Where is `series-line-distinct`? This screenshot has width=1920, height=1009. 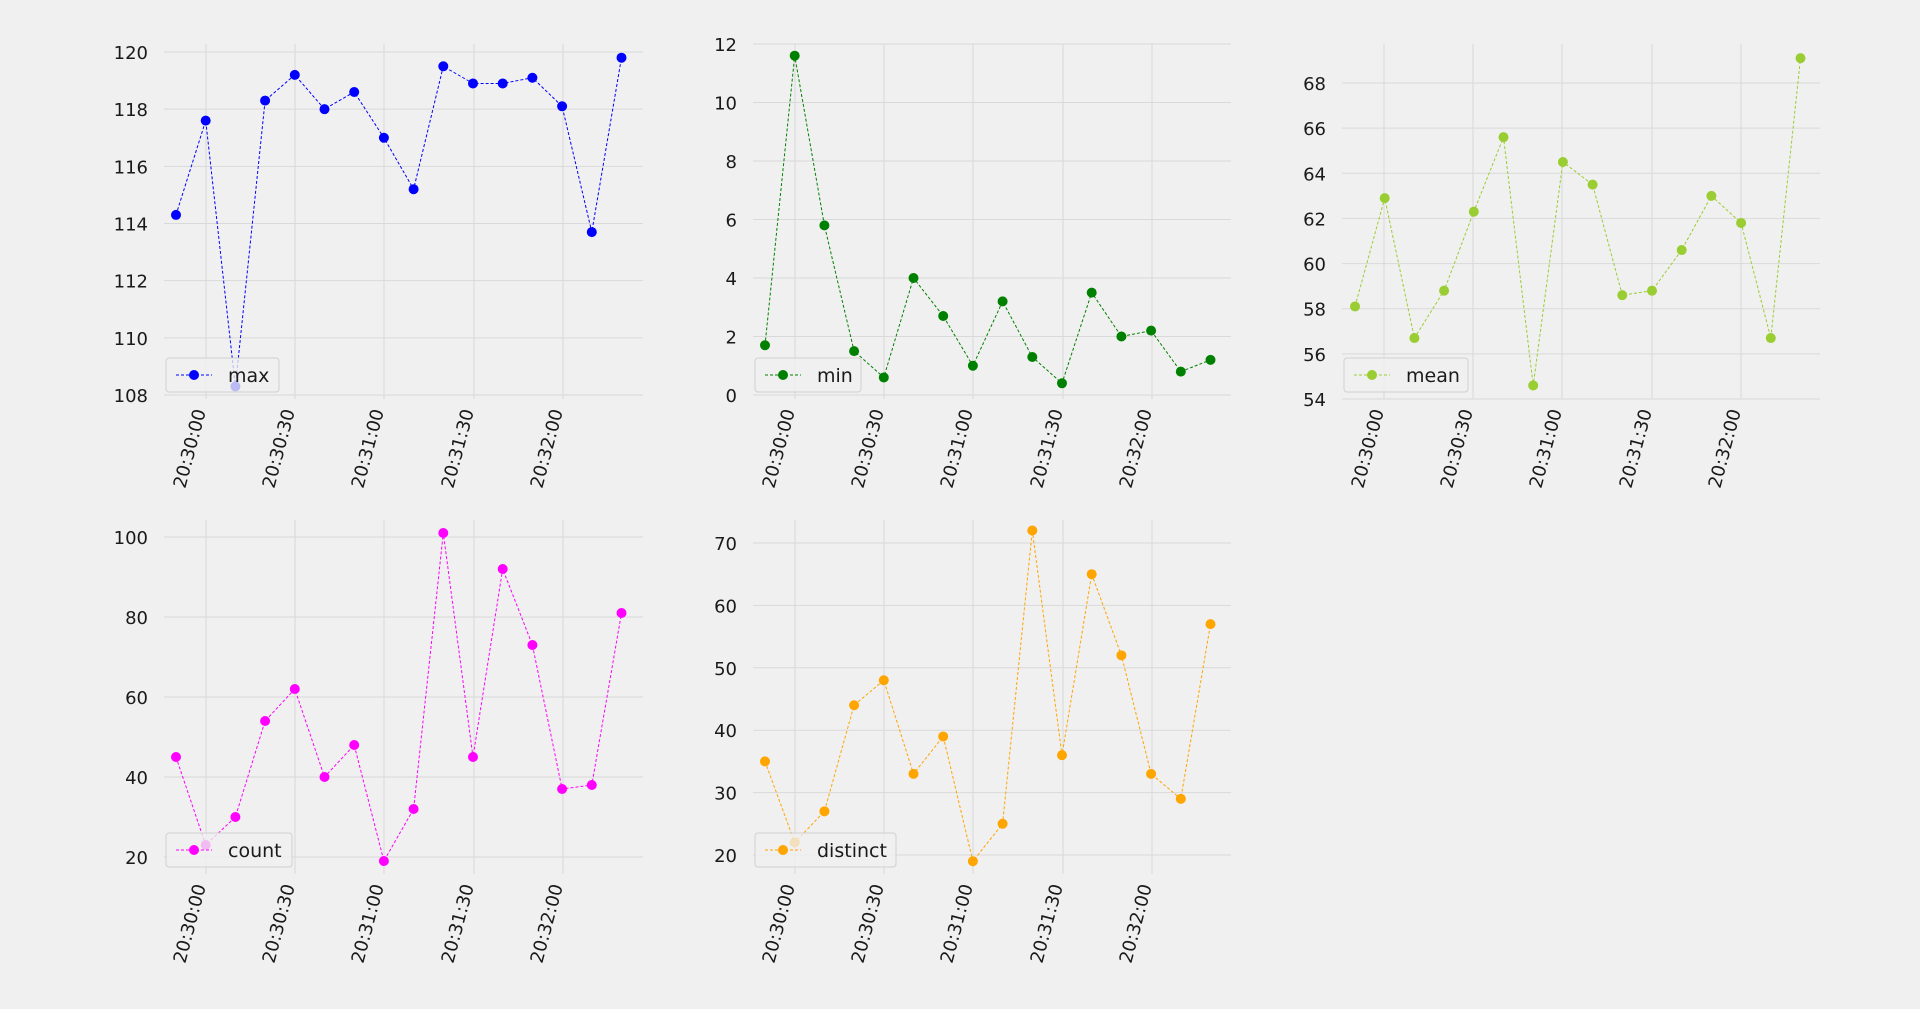 series-line-distinct is located at coordinates (987, 696).